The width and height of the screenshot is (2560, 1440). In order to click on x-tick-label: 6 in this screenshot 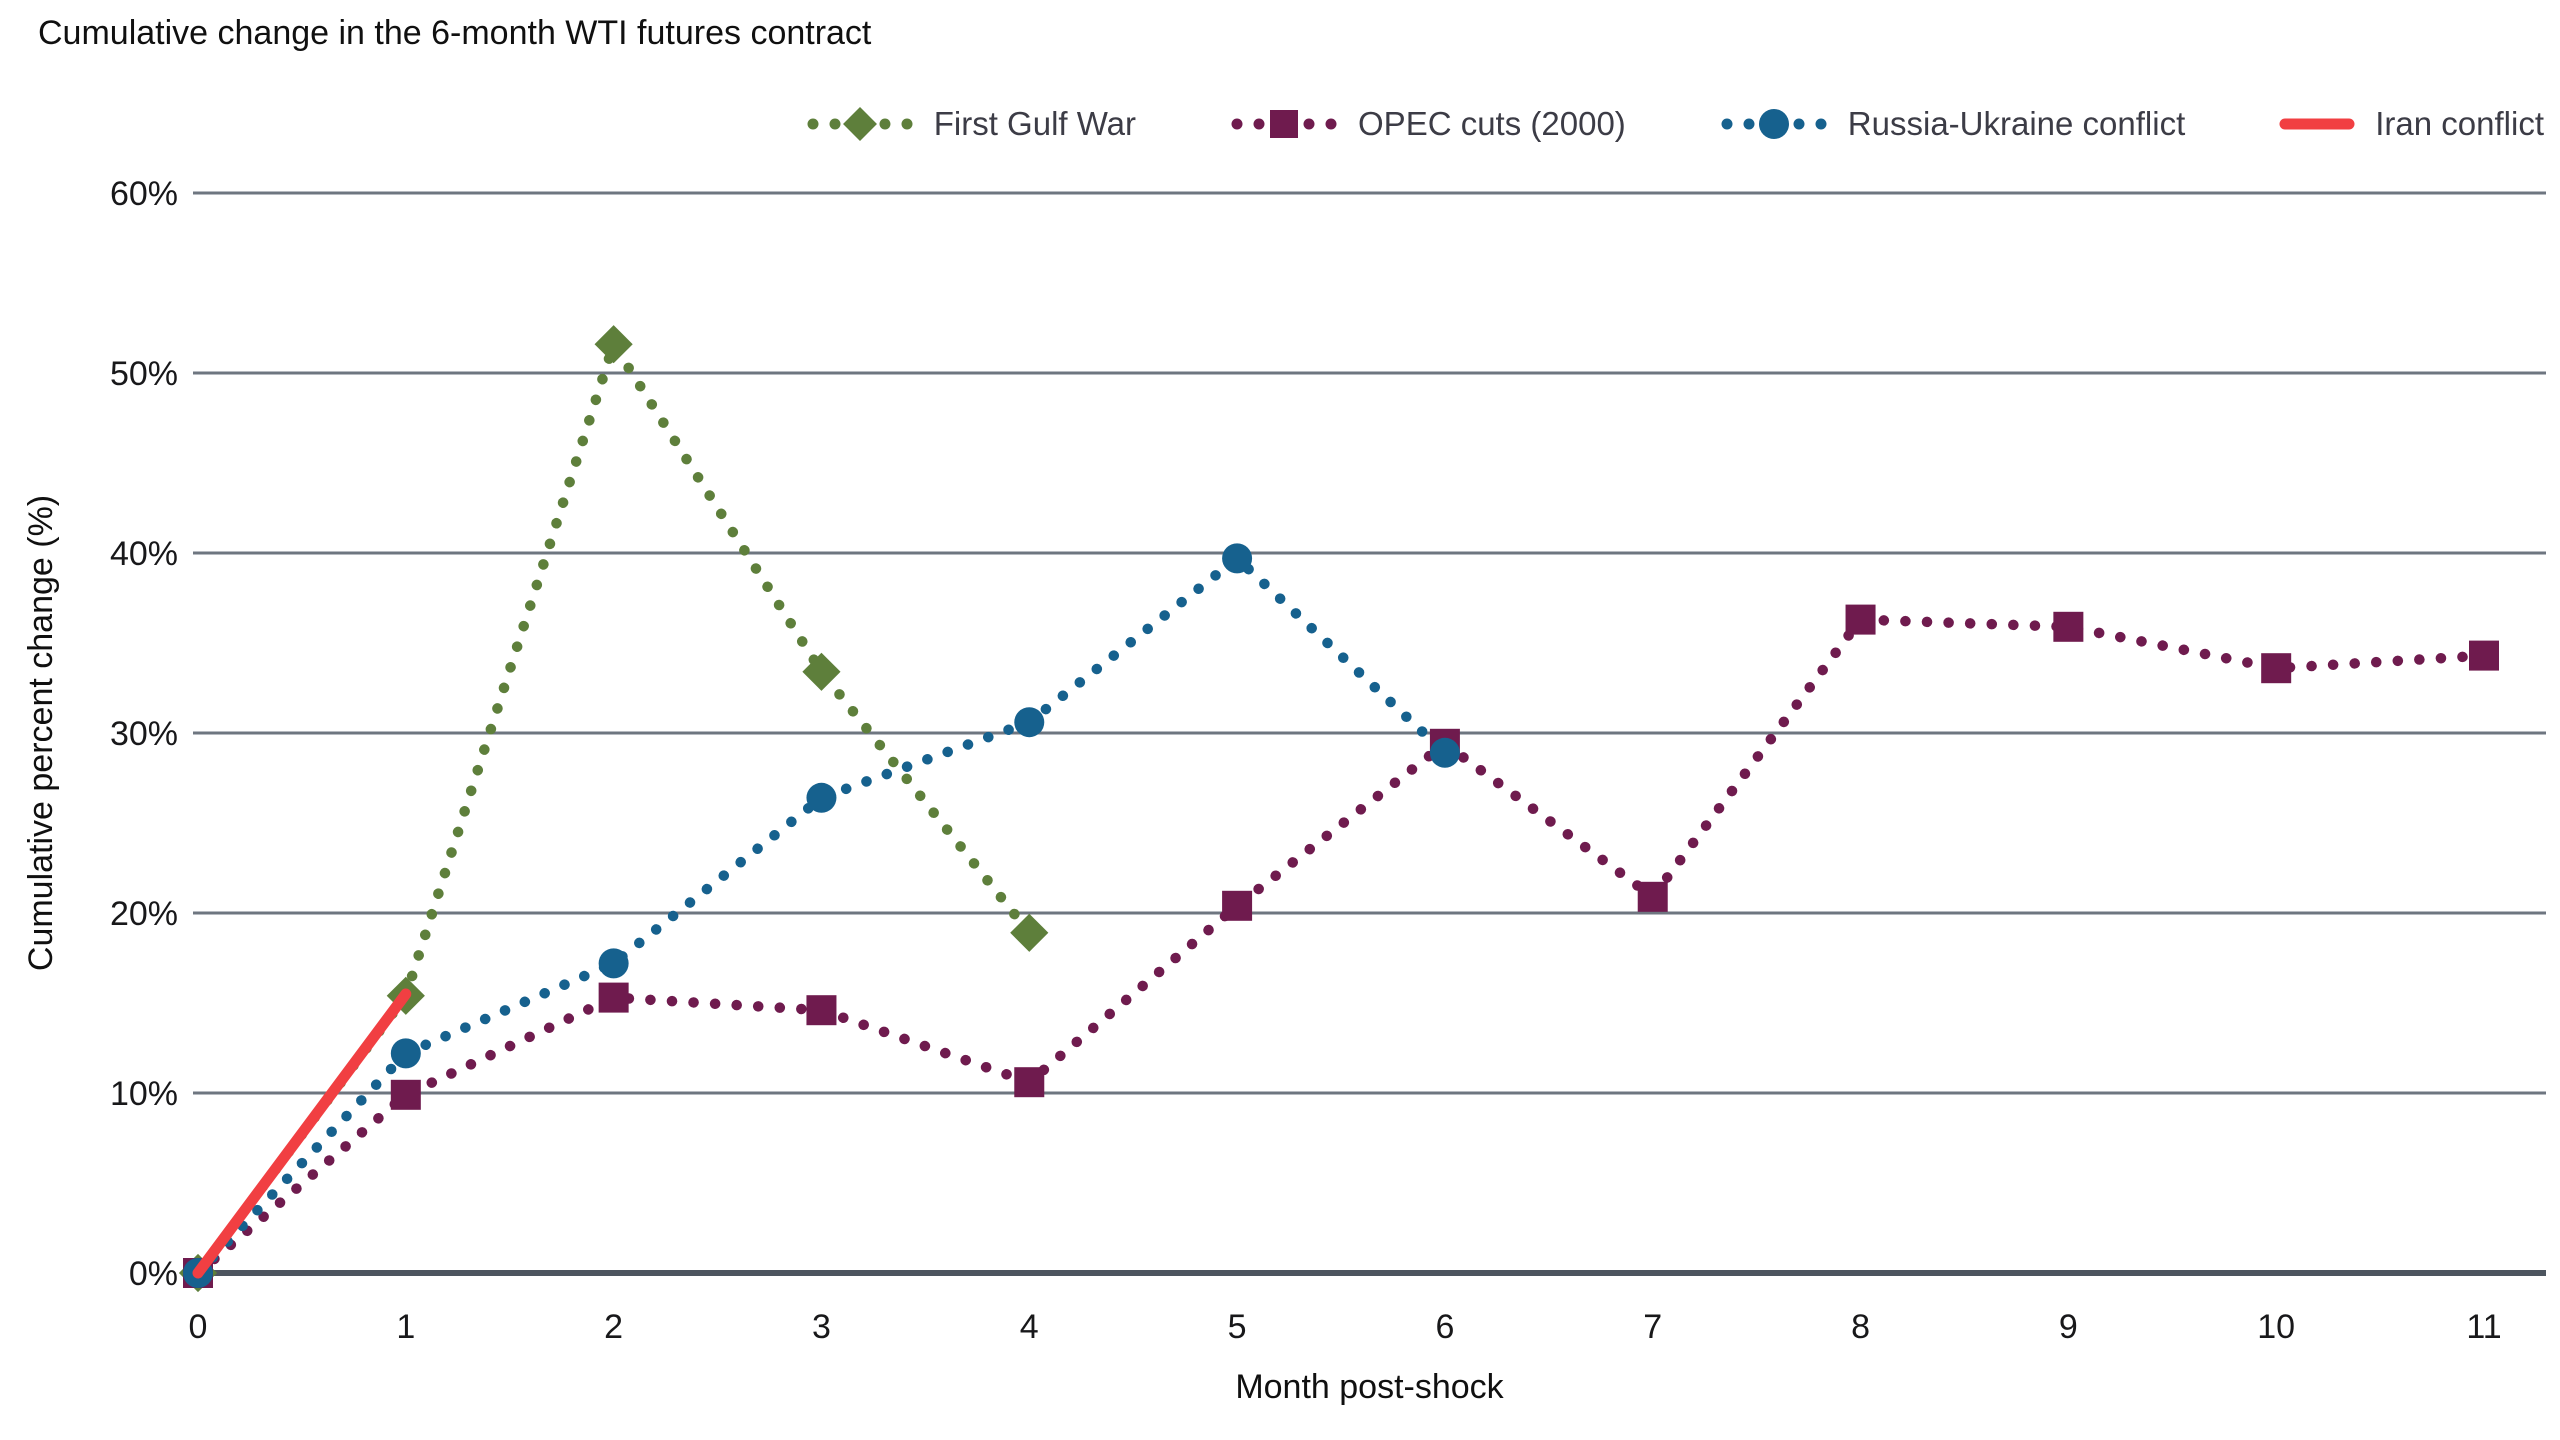, I will do `click(1444, 1327)`.